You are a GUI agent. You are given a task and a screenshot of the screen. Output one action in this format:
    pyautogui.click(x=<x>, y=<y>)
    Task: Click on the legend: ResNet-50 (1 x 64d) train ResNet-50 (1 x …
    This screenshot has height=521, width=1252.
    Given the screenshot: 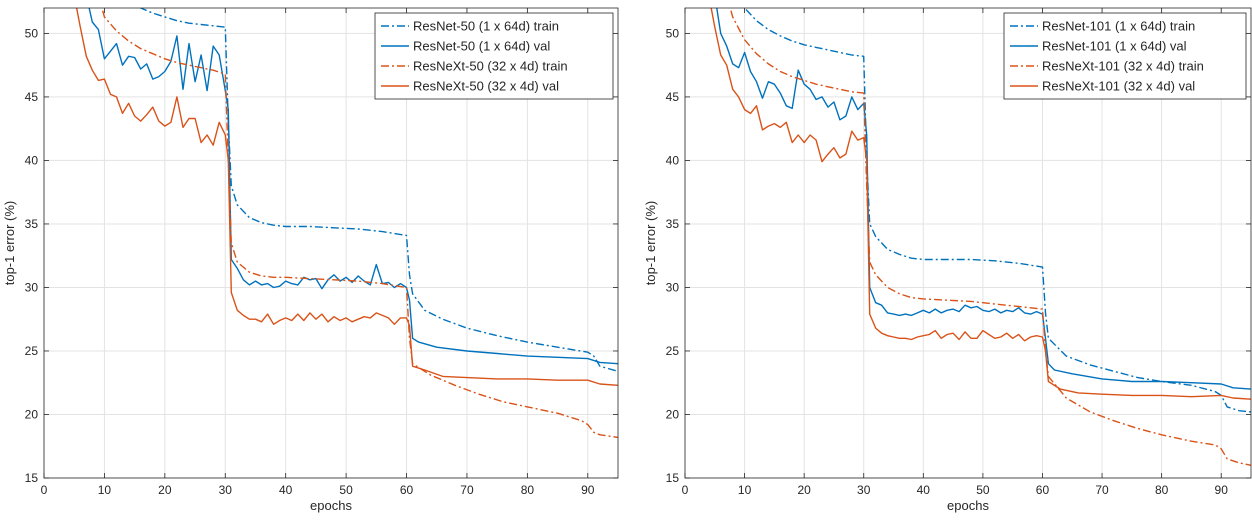 What is the action you would take?
    pyautogui.click(x=494, y=56)
    